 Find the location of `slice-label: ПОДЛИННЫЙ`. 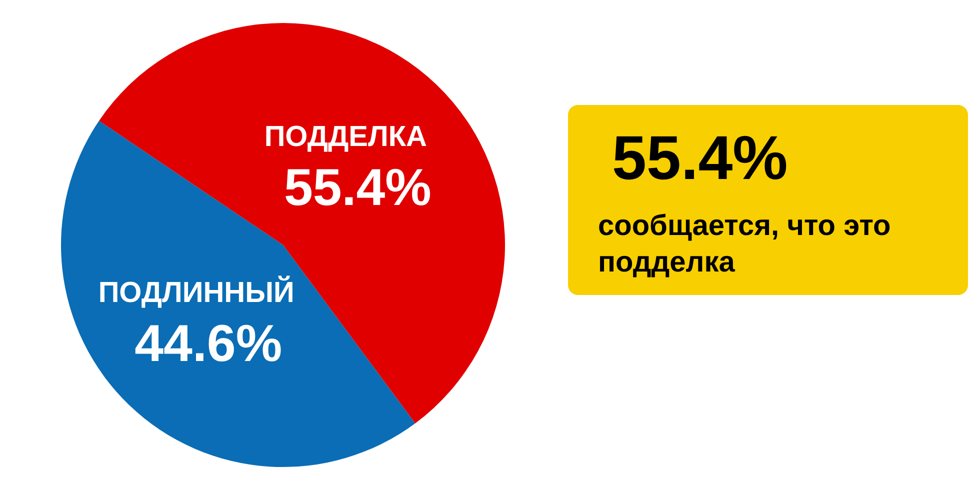

slice-label: ПОДЛИННЫЙ is located at coordinates (196, 292).